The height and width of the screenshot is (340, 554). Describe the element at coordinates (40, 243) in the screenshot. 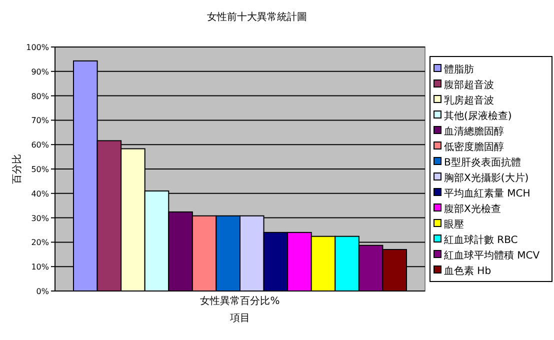

I see `y-tick-label: 20%` at that location.